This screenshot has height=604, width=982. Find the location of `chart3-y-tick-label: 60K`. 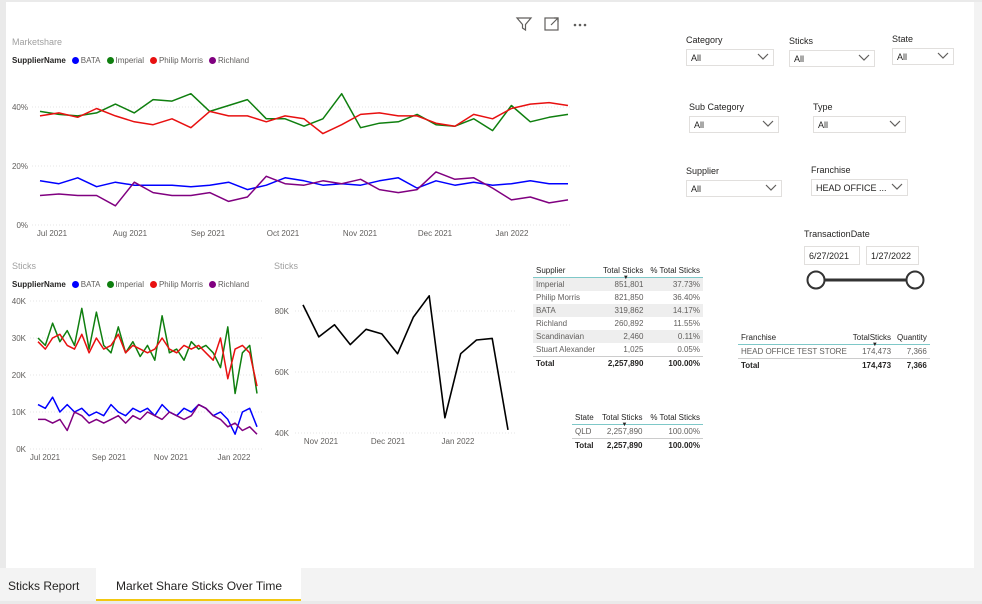

chart3-y-tick-label: 60K is located at coordinates (282, 372).